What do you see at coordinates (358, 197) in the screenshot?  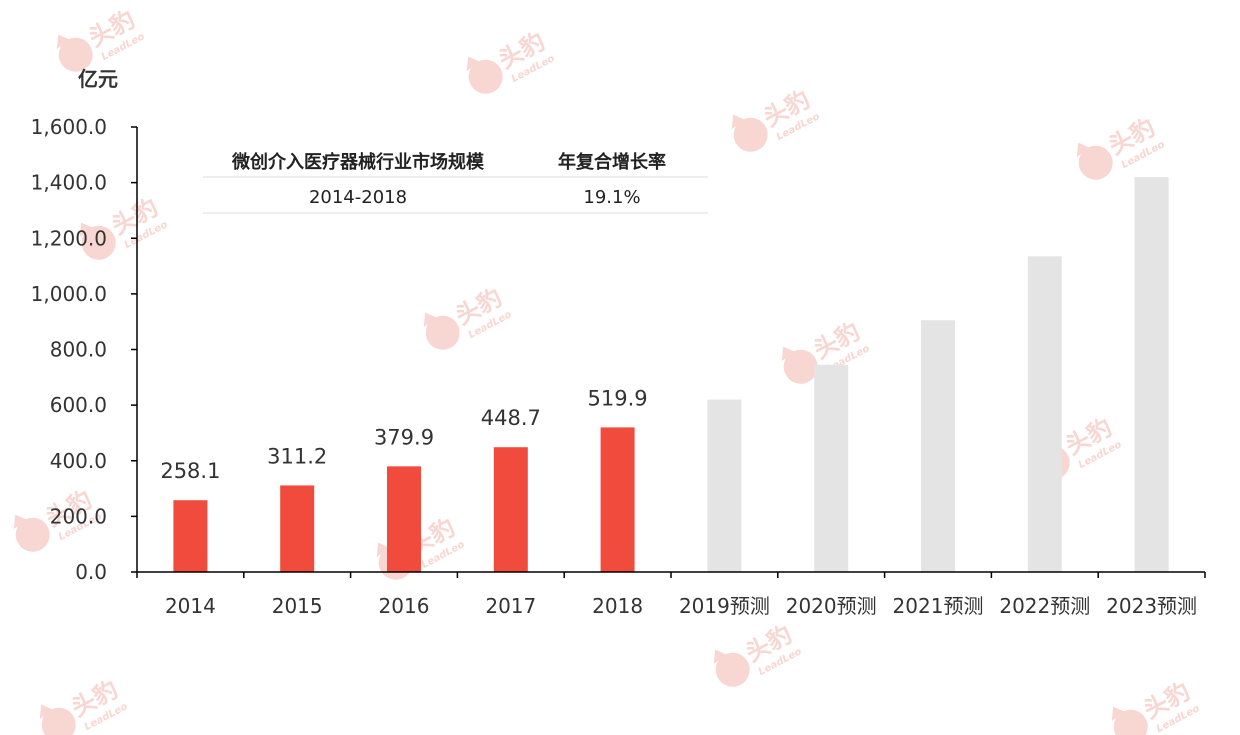 I see `cagr-period: 2014-2018` at bounding box center [358, 197].